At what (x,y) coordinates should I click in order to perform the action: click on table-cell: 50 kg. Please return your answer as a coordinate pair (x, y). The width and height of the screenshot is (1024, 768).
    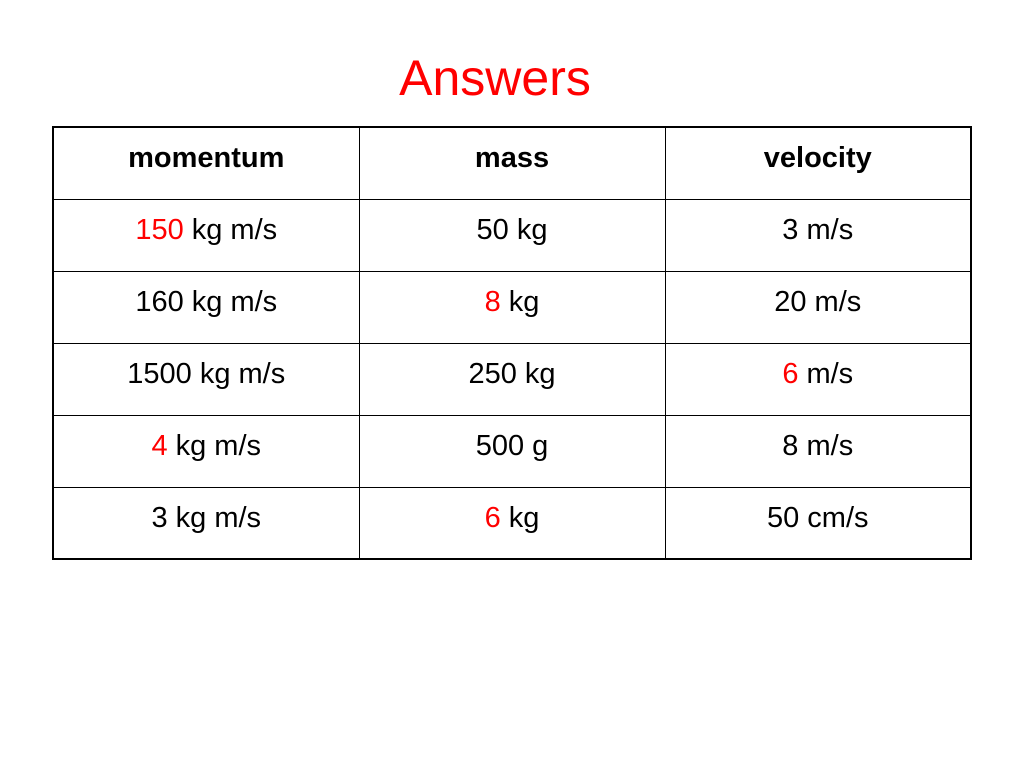
    Looking at the image, I should click on (512, 235).